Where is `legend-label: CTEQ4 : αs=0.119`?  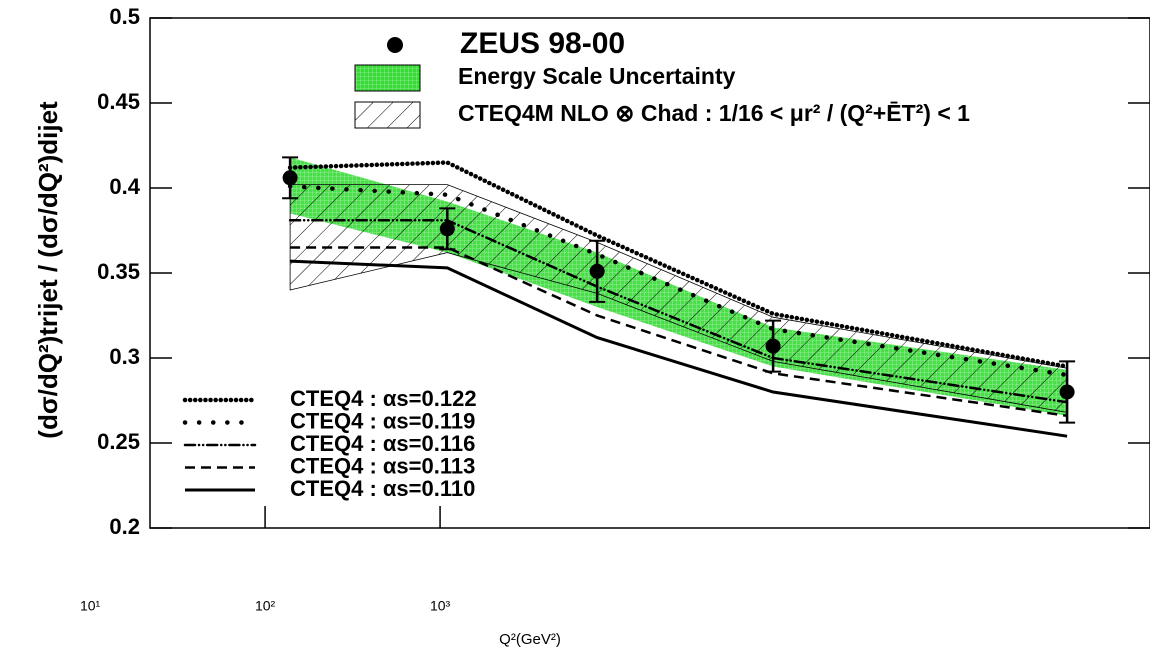
legend-label: CTEQ4 : αs=0.119 is located at coordinates (382, 420).